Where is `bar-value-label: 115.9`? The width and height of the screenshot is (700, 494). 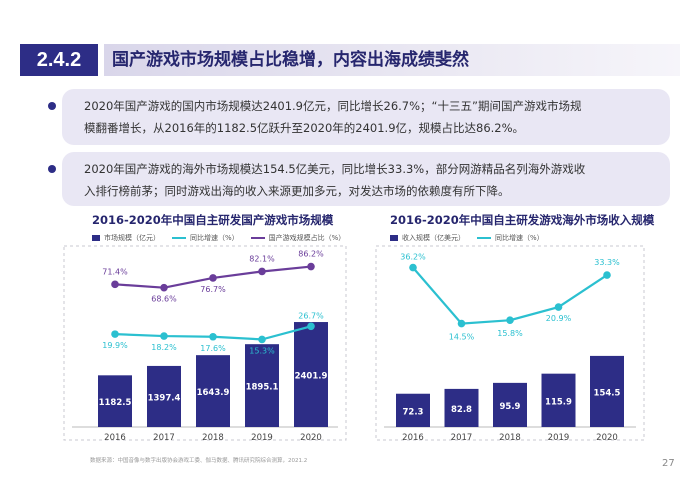 bar-value-label: 115.9 is located at coordinates (558, 402).